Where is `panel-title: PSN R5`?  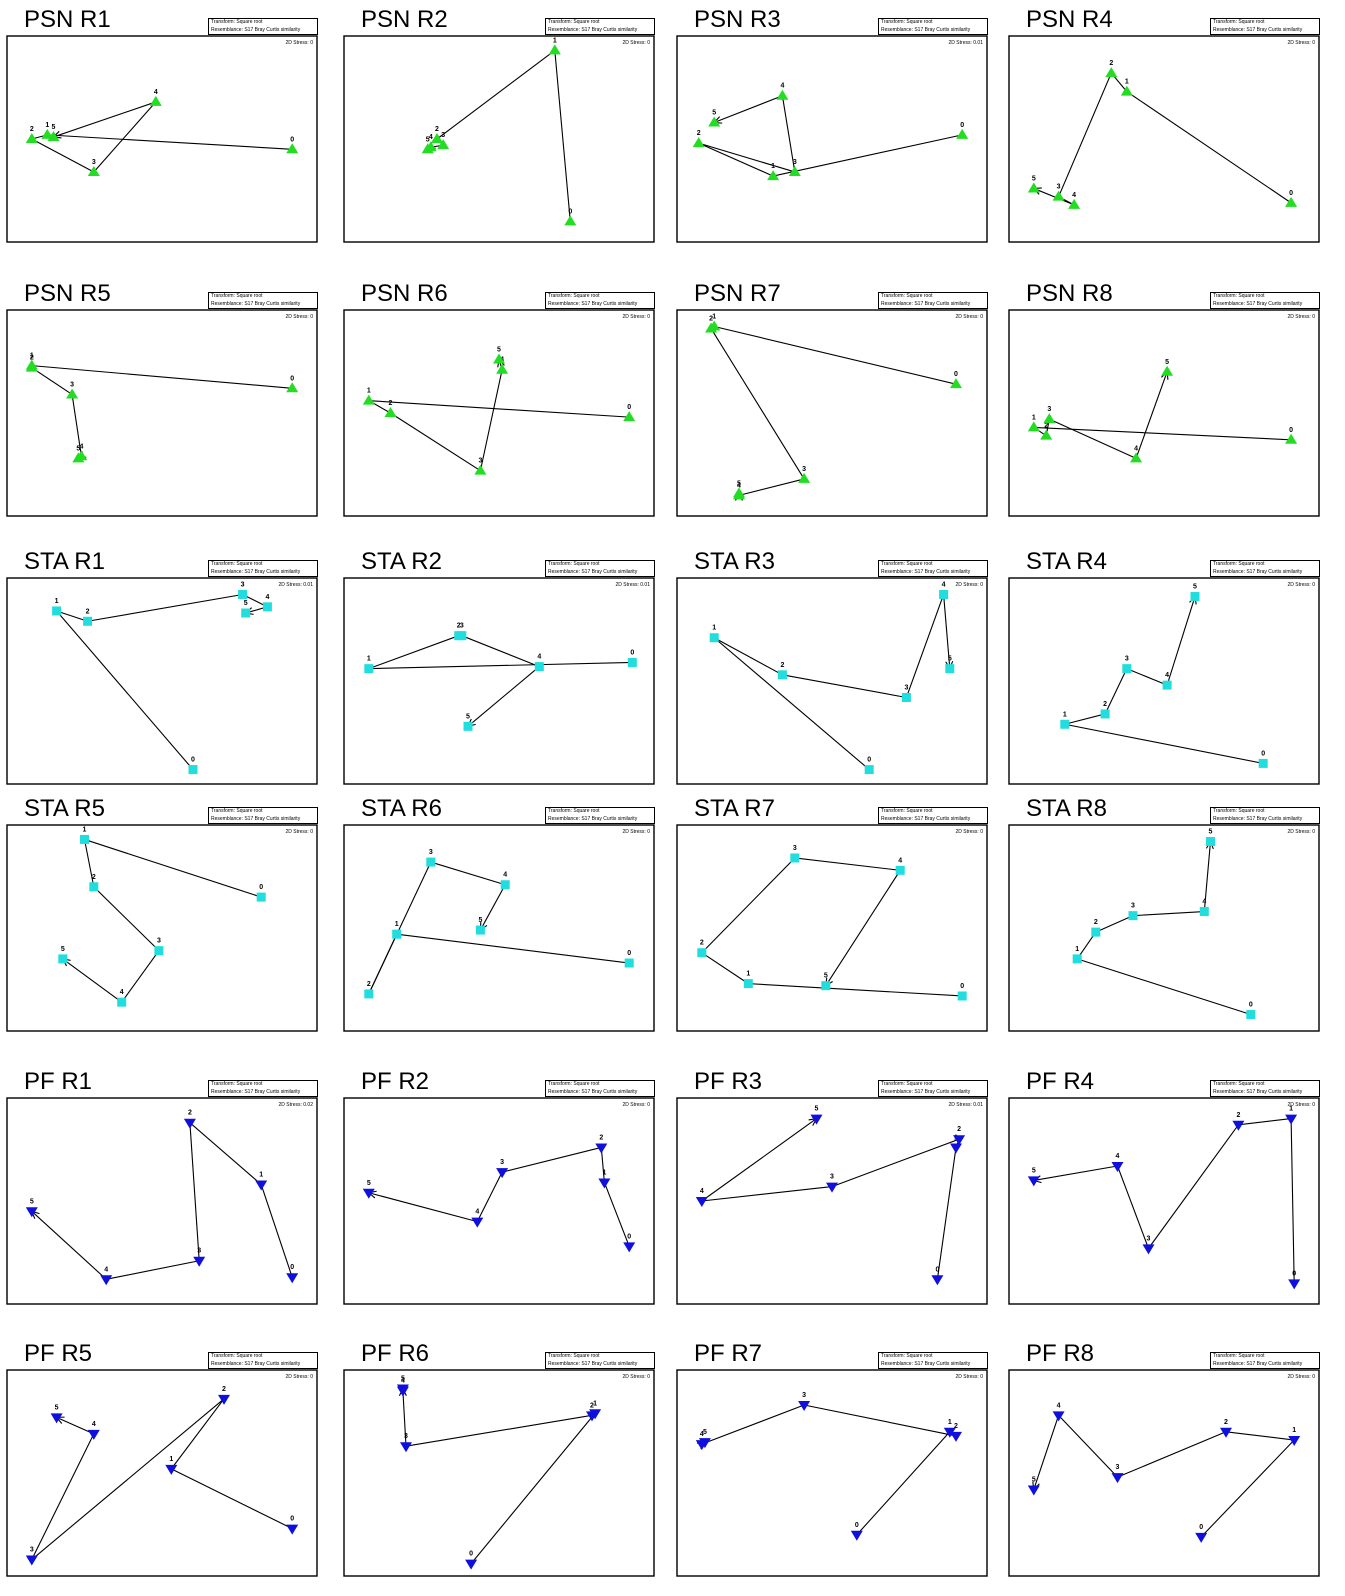
panel-title: PSN R5 is located at coordinates (67, 293).